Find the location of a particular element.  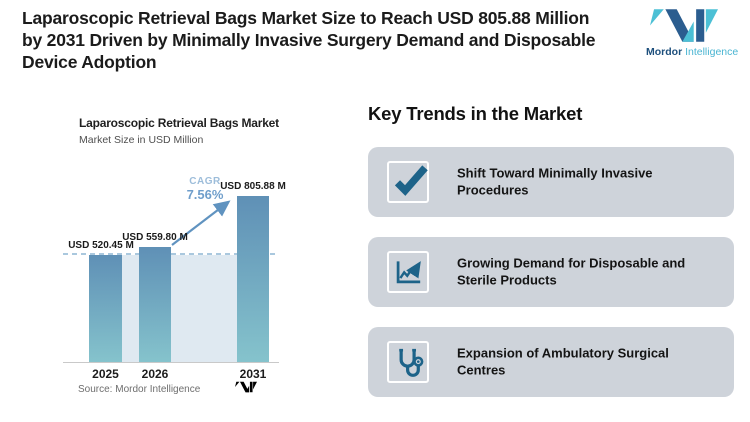

cagr-annotation: CAGR 7.56% is located at coordinates (205, 189).